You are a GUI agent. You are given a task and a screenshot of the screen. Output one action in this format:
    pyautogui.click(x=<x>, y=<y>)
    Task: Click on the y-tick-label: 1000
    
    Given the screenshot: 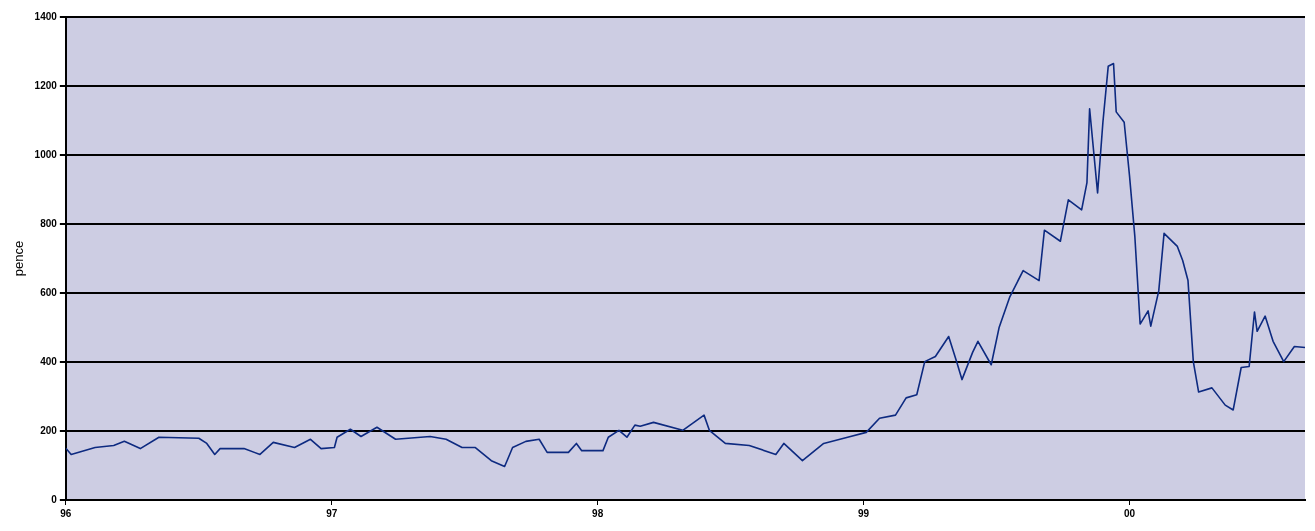 What is the action you would take?
    pyautogui.click(x=46, y=154)
    